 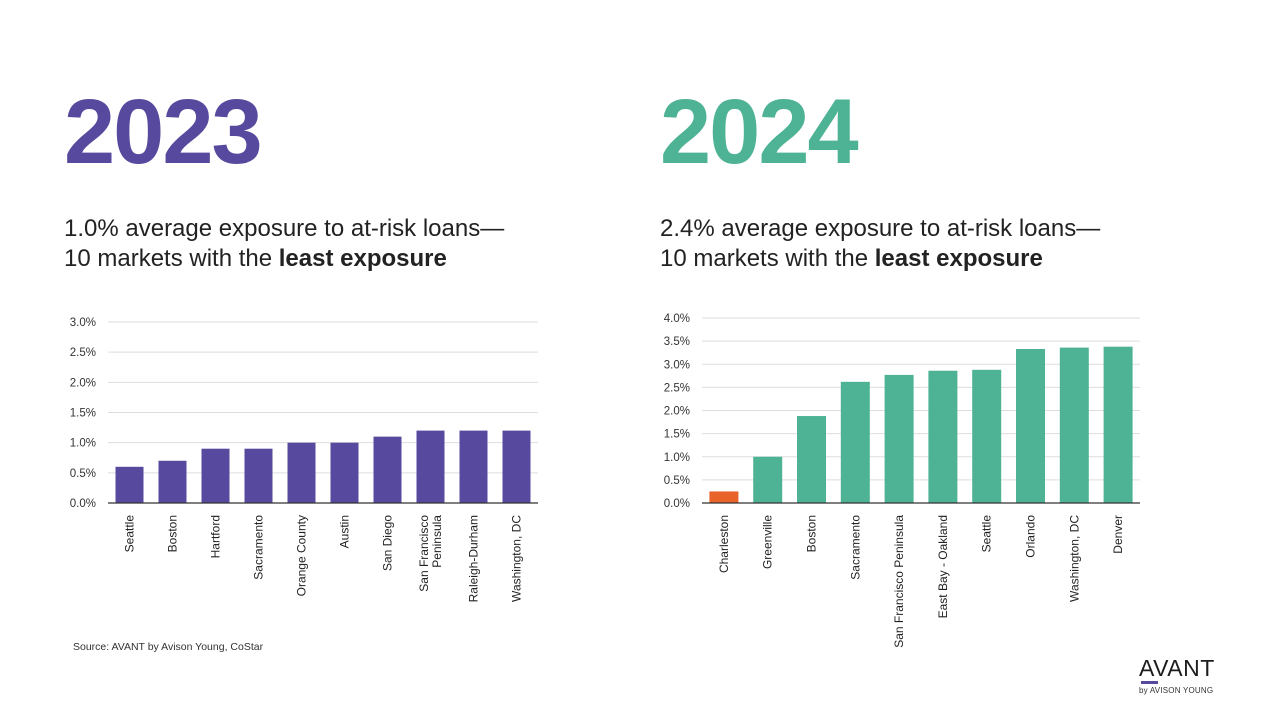 What do you see at coordinates (284, 228) in the screenshot?
I see `subtitle-line1: 1.0% average exposure to at-risk loans—` at bounding box center [284, 228].